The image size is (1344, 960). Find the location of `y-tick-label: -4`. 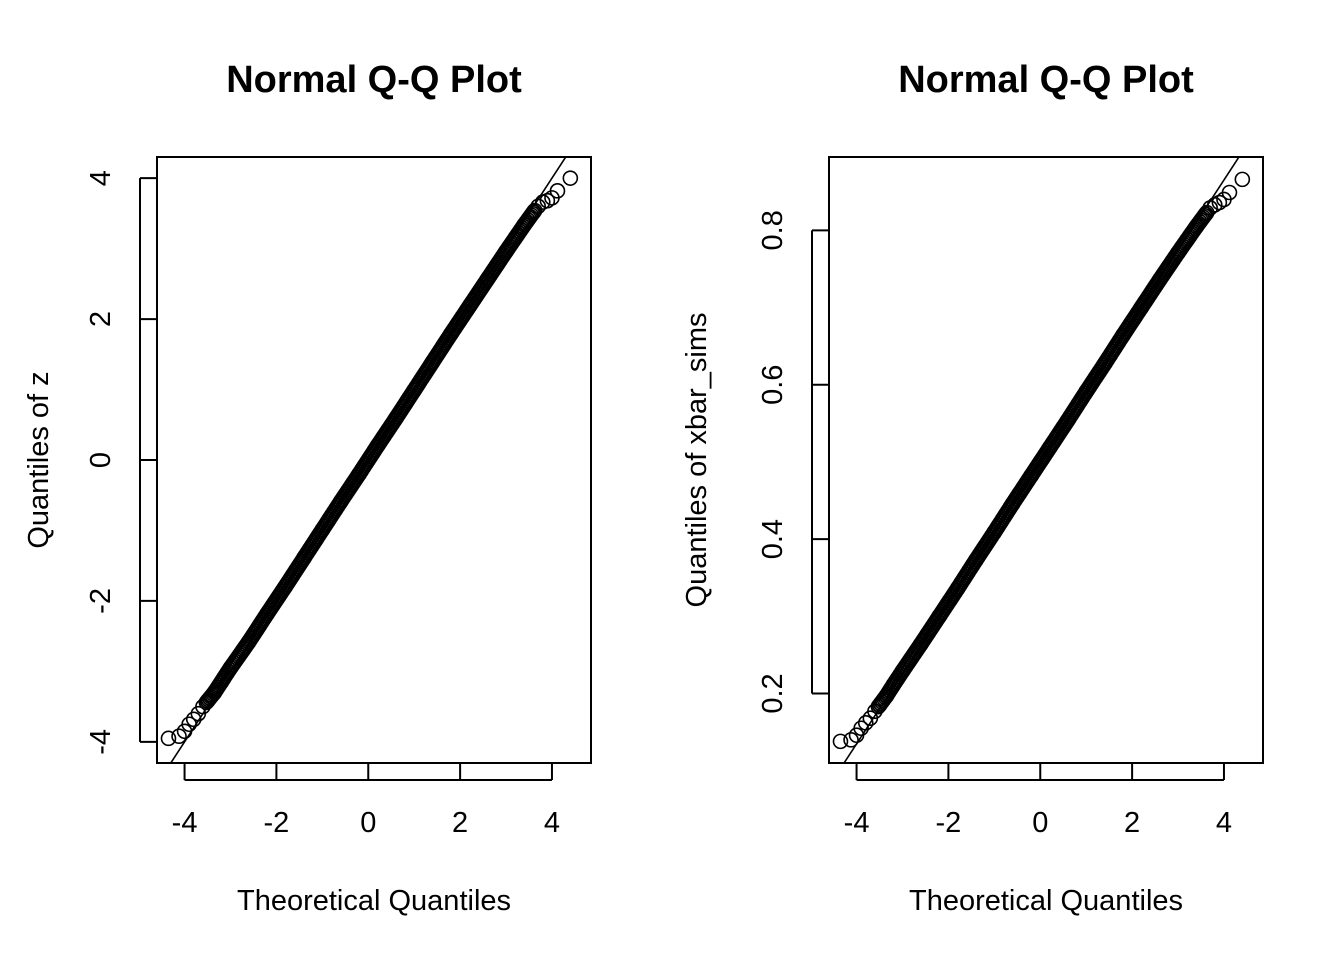

y-tick-label: -4 is located at coordinates (101, 742).